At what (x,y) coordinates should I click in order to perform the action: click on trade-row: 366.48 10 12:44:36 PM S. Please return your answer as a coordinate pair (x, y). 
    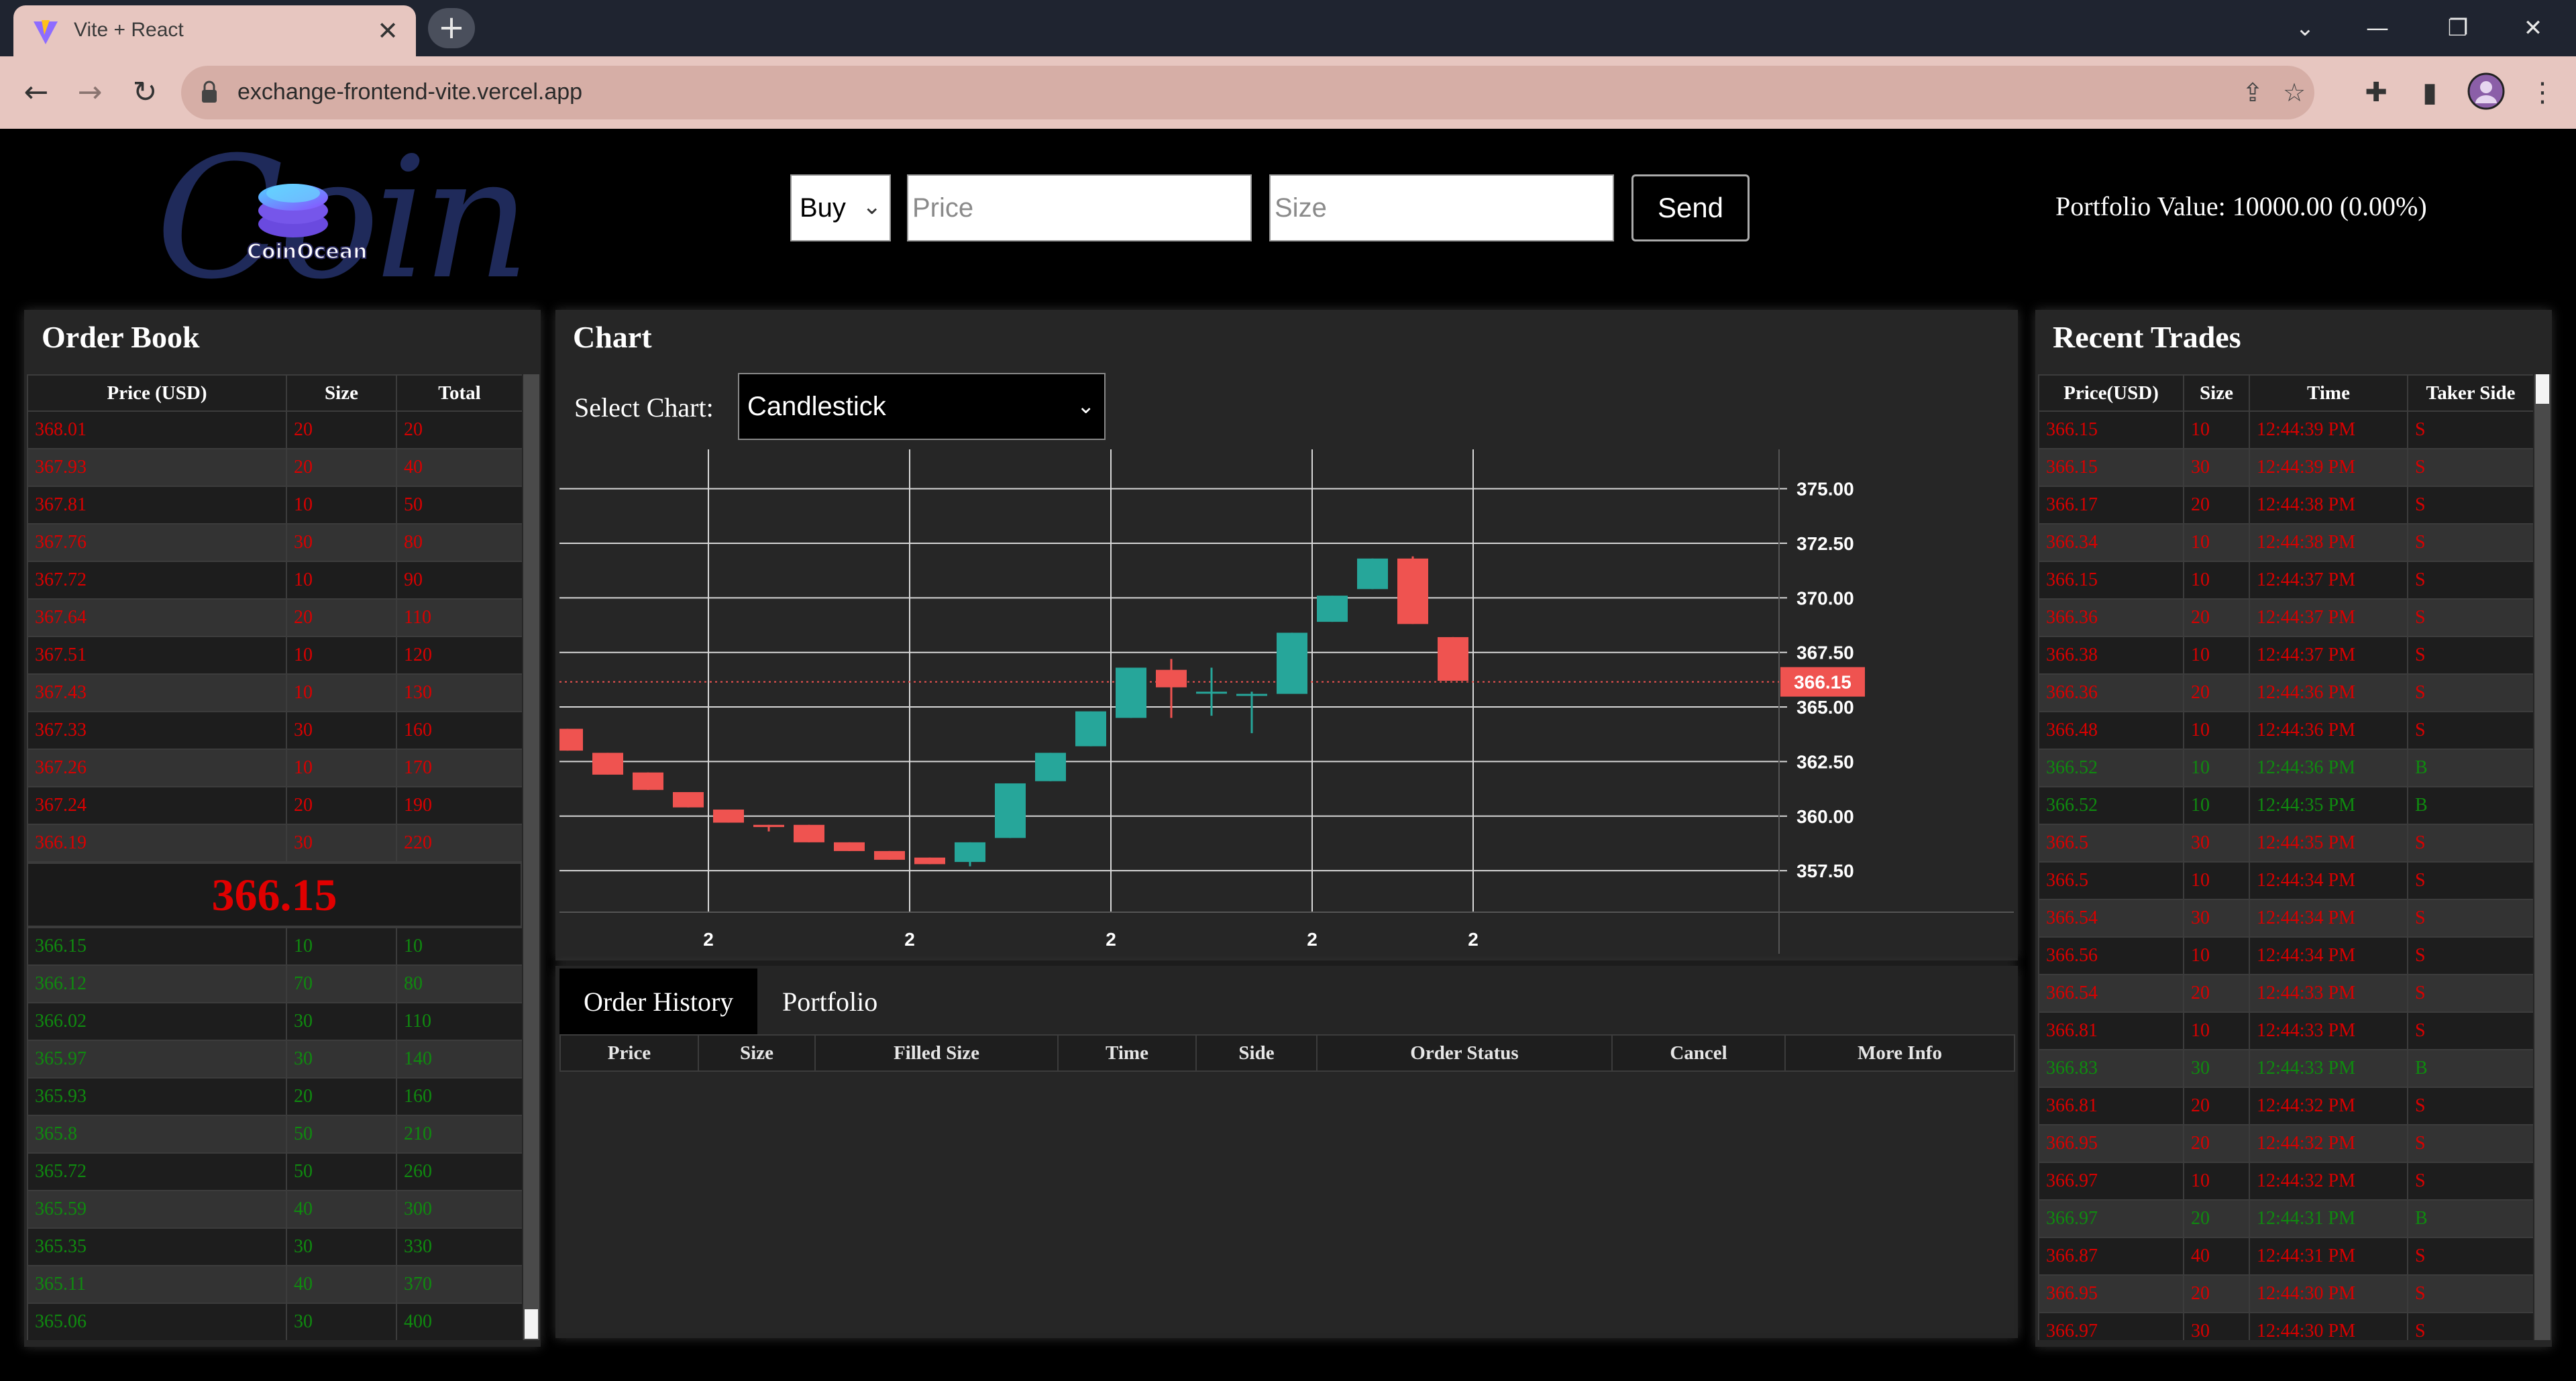
    Looking at the image, I should click on (2285, 730).